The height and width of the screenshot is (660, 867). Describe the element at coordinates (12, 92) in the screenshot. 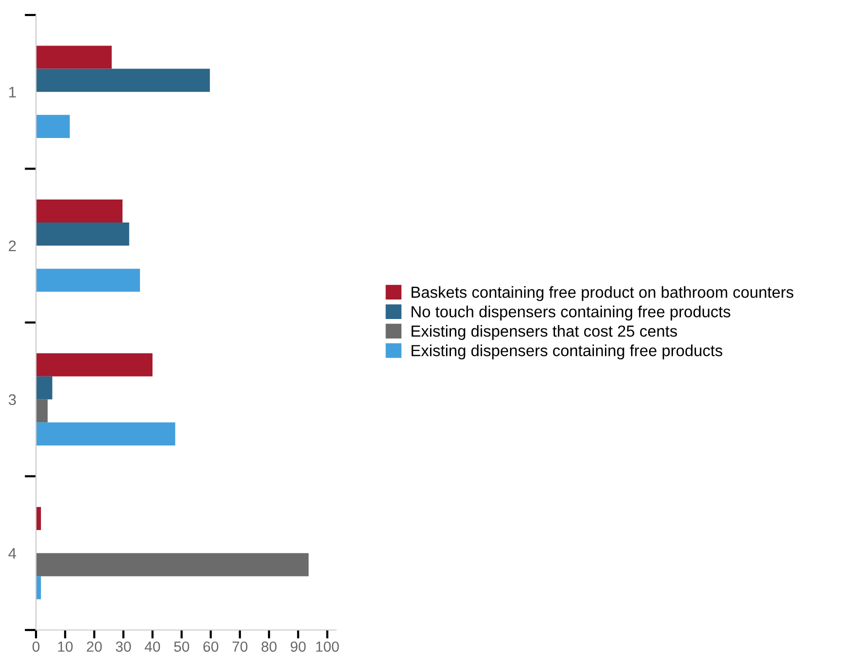

I see `y-tick-label: 1` at that location.